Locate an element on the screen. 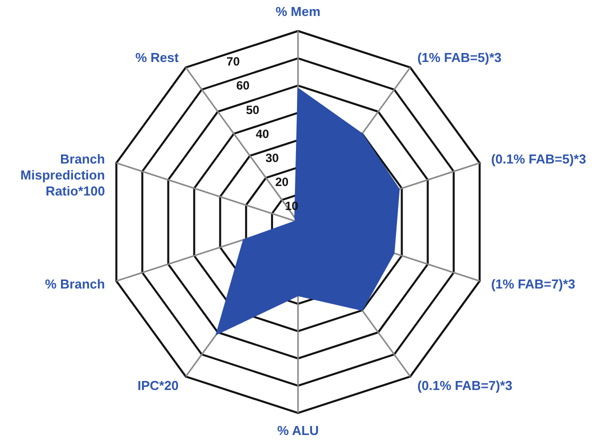 This screenshot has height=441, width=603. spoke-label: (1% FAB=5)*3 is located at coordinates (459, 57).